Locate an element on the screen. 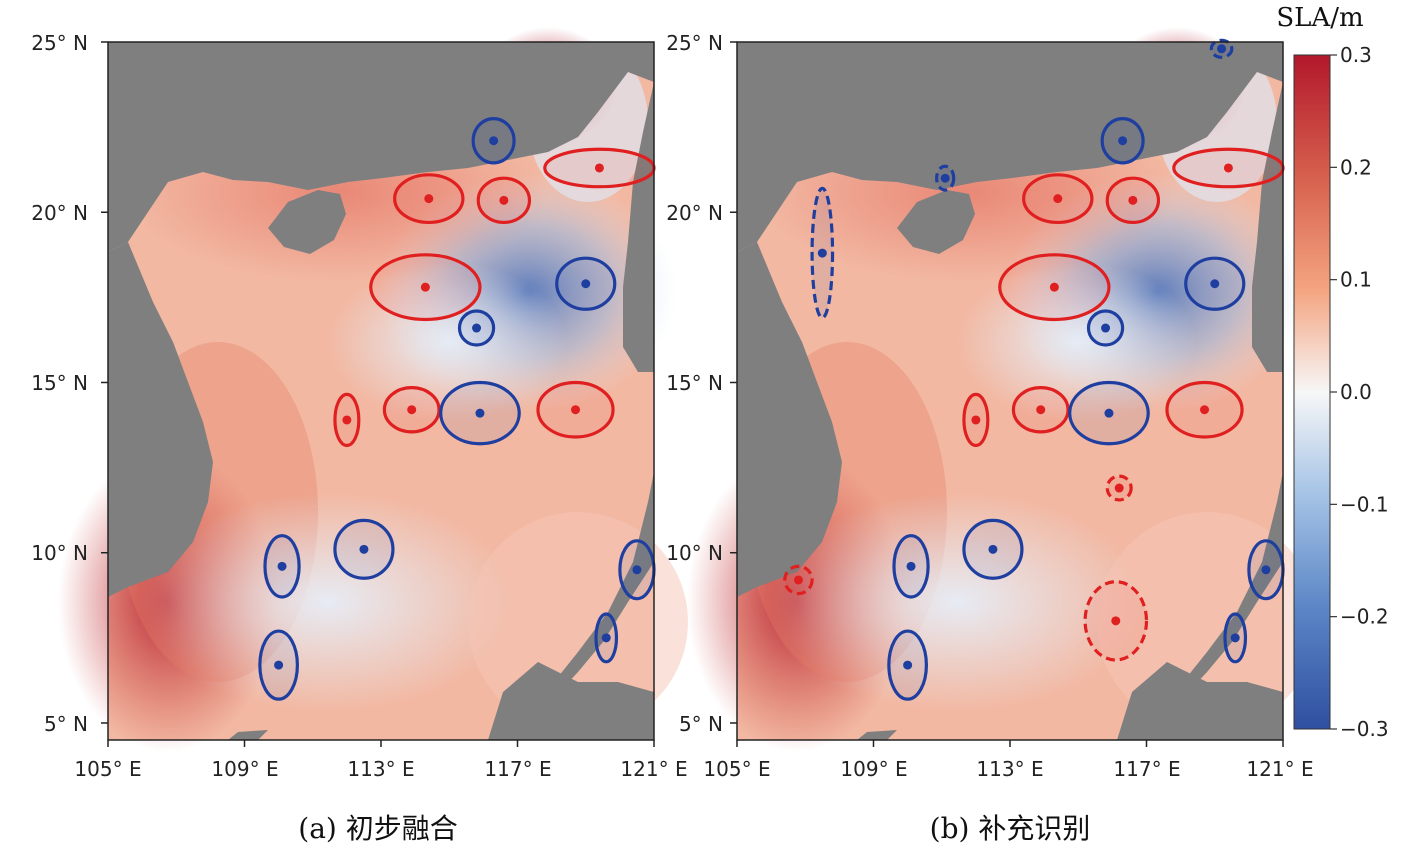  caption-a: (a) 初步融合 is located at coordinates (377, 828).